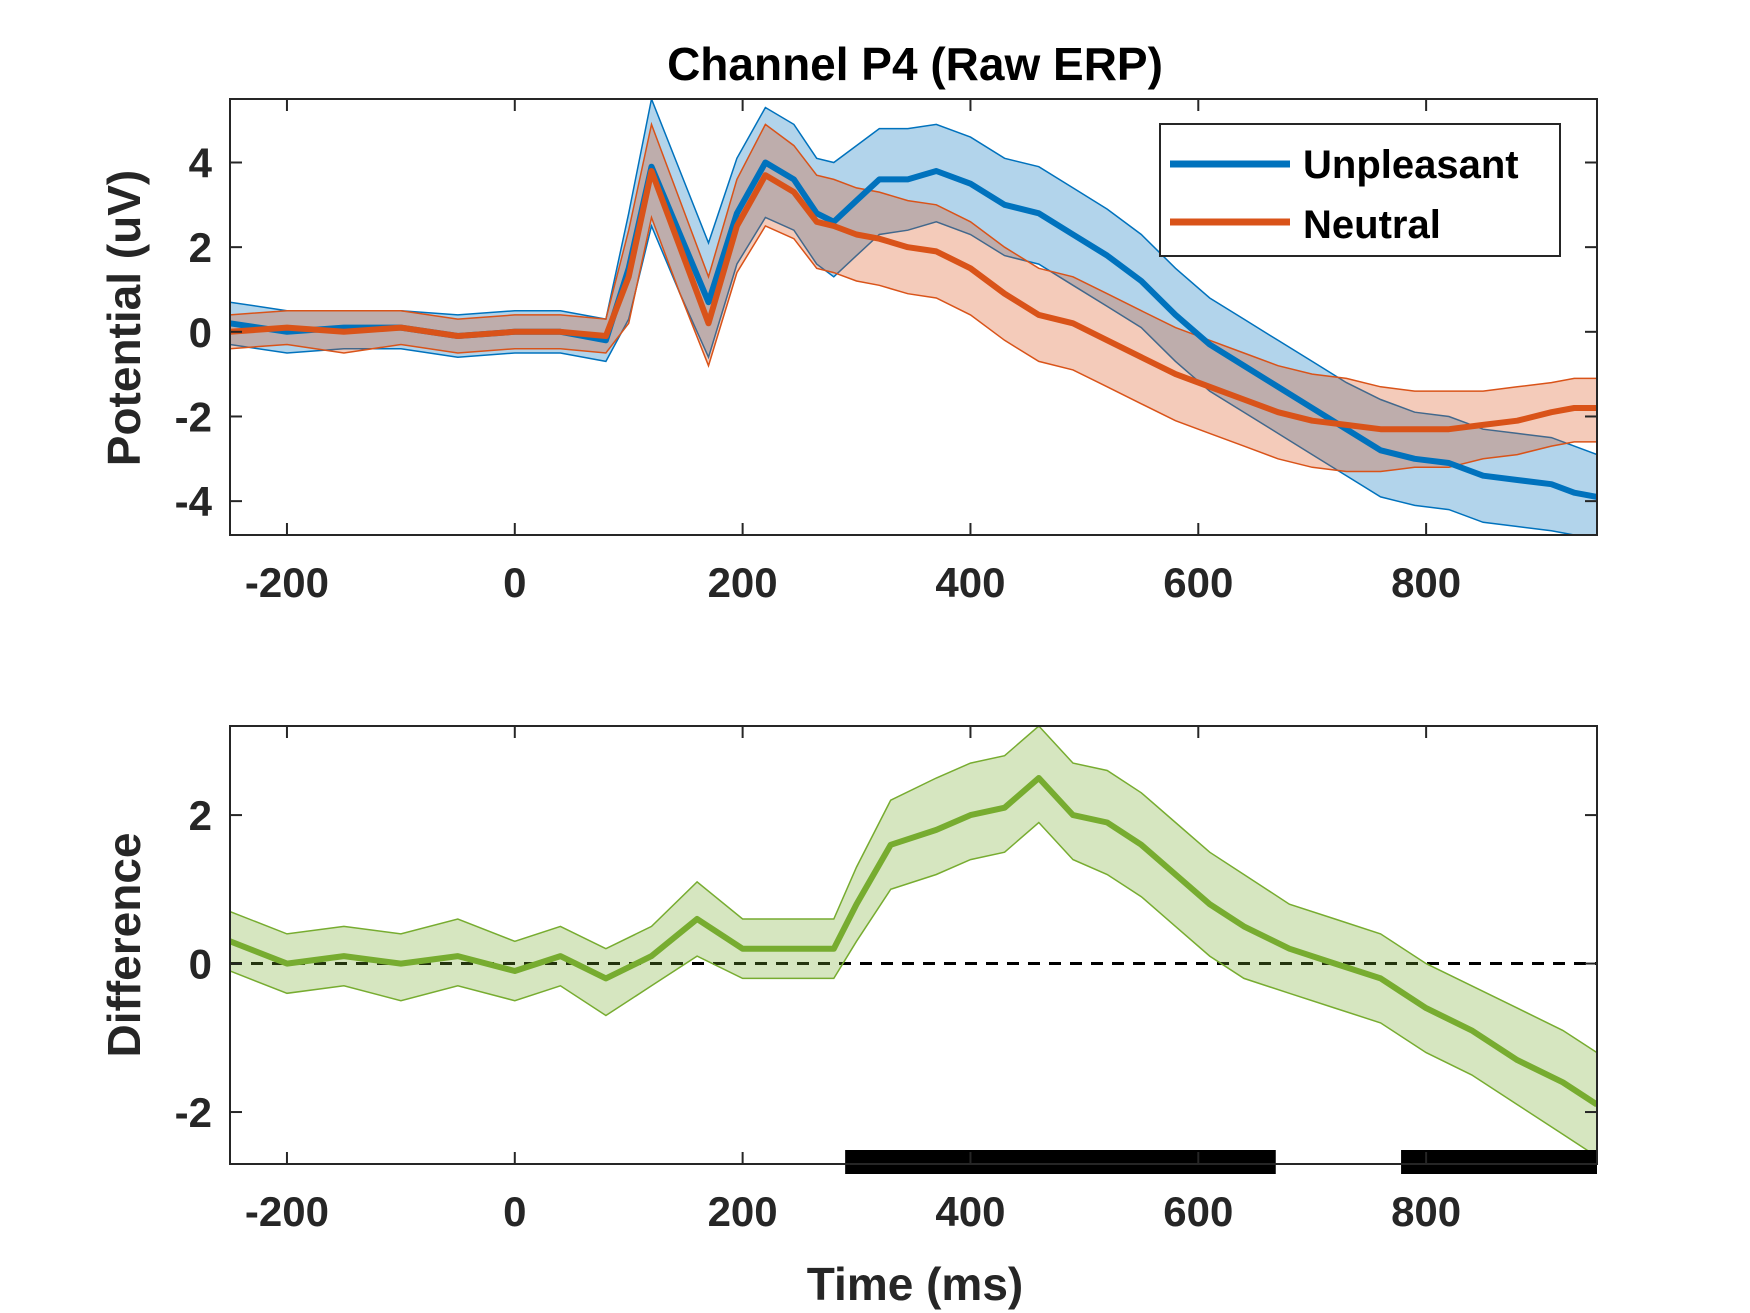  I want to click on y-axis-label-difference: Difference, so click(124, 945).